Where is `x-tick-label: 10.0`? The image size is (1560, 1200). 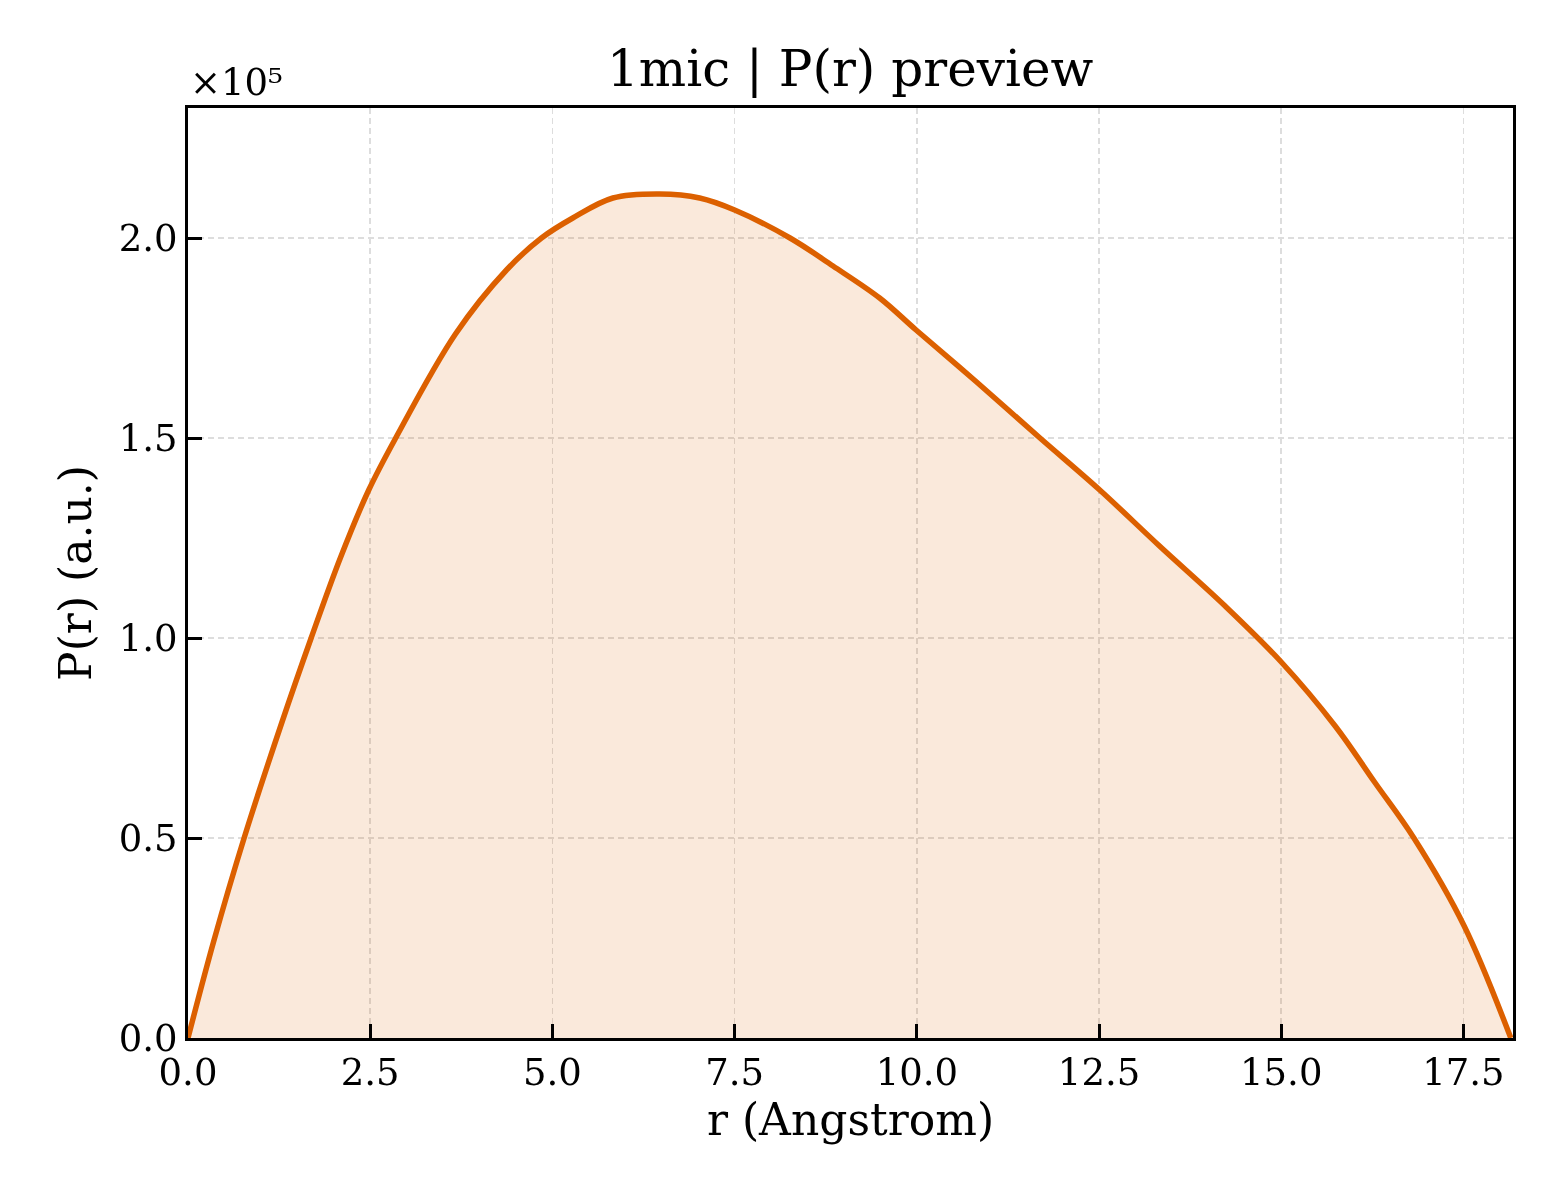
x-tick-label: 10.0 is located at coordinates (917, 1073).